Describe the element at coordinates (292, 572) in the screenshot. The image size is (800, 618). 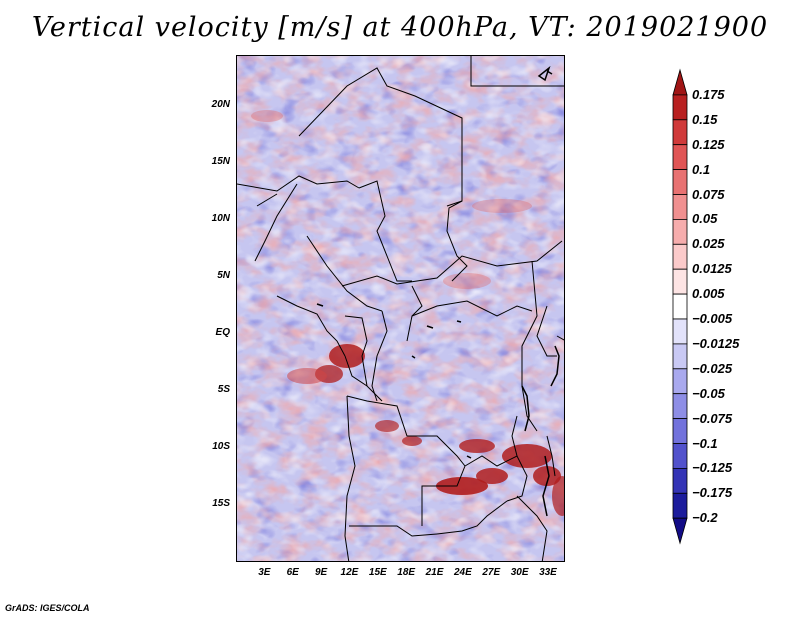
I see `lon-tick-label: 6E` at that location.